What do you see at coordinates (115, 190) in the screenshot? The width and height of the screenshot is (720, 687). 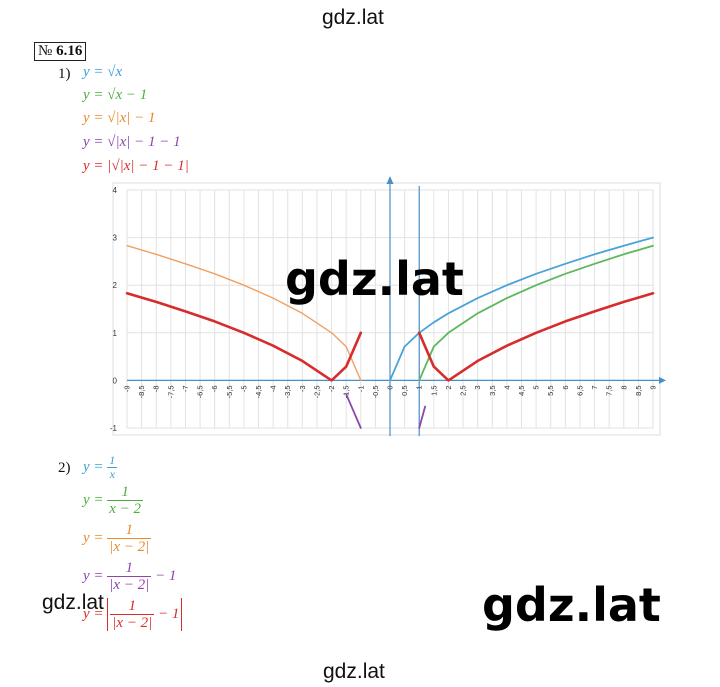 I see `y-tick-label: 4` at bounding box center [115, 190].